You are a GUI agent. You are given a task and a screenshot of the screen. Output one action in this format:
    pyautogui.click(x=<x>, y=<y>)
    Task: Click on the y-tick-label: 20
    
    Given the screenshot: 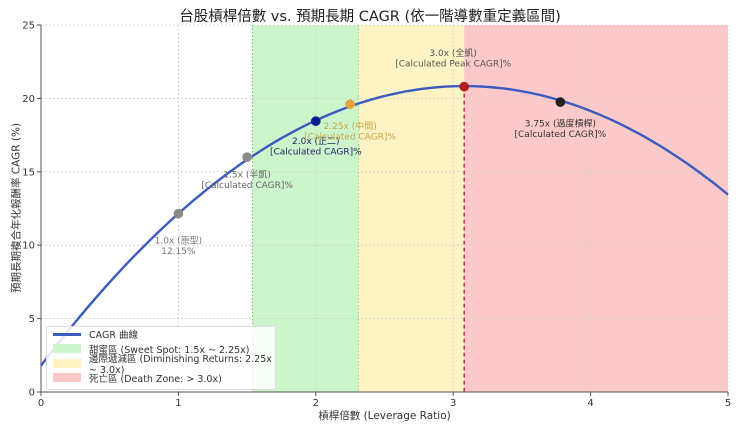 What is the action you would take?
    pyautogui.click(x=28, y=99)
    